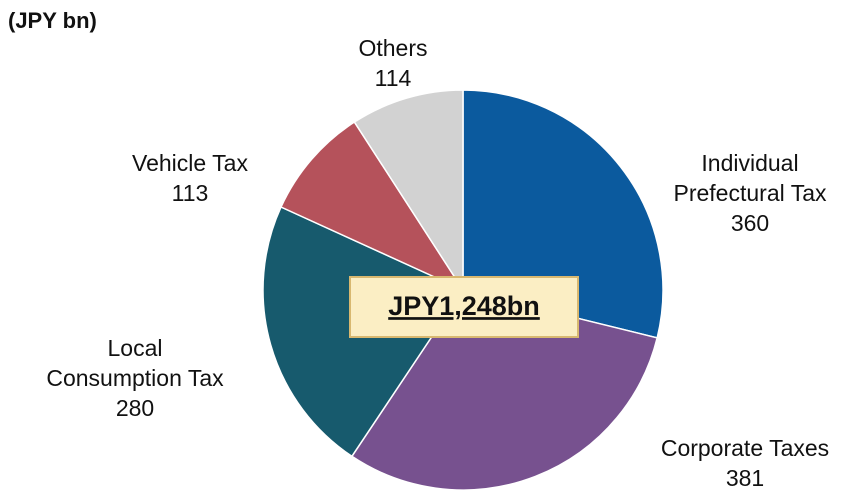 This screenshot has width=863, height=491. Describe the element at coordinates (749, 163) in the screenshot. I see `slice-label: Individual` at that location.